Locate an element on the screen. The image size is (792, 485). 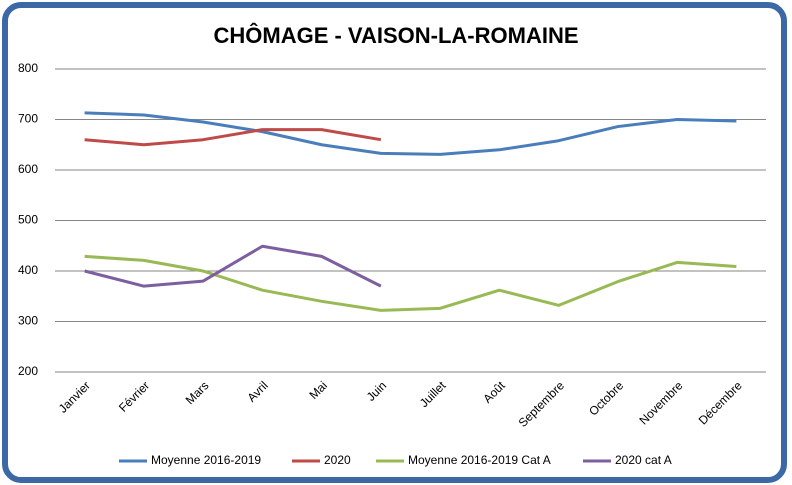
y-tick-label: 400 is located at coordinates (28, 270).